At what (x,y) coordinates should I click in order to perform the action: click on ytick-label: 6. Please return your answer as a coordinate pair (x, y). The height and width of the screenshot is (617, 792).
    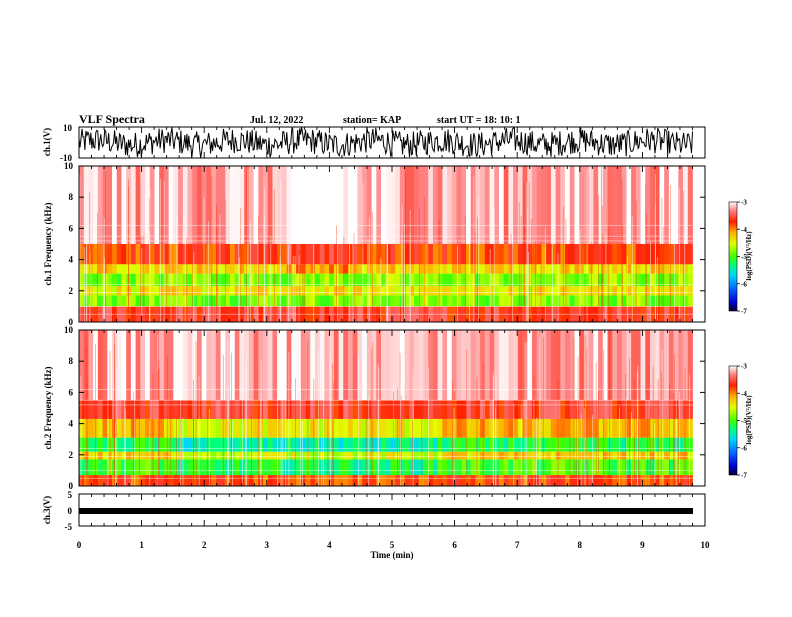
    Looking at the image, I should click on (71, 392).